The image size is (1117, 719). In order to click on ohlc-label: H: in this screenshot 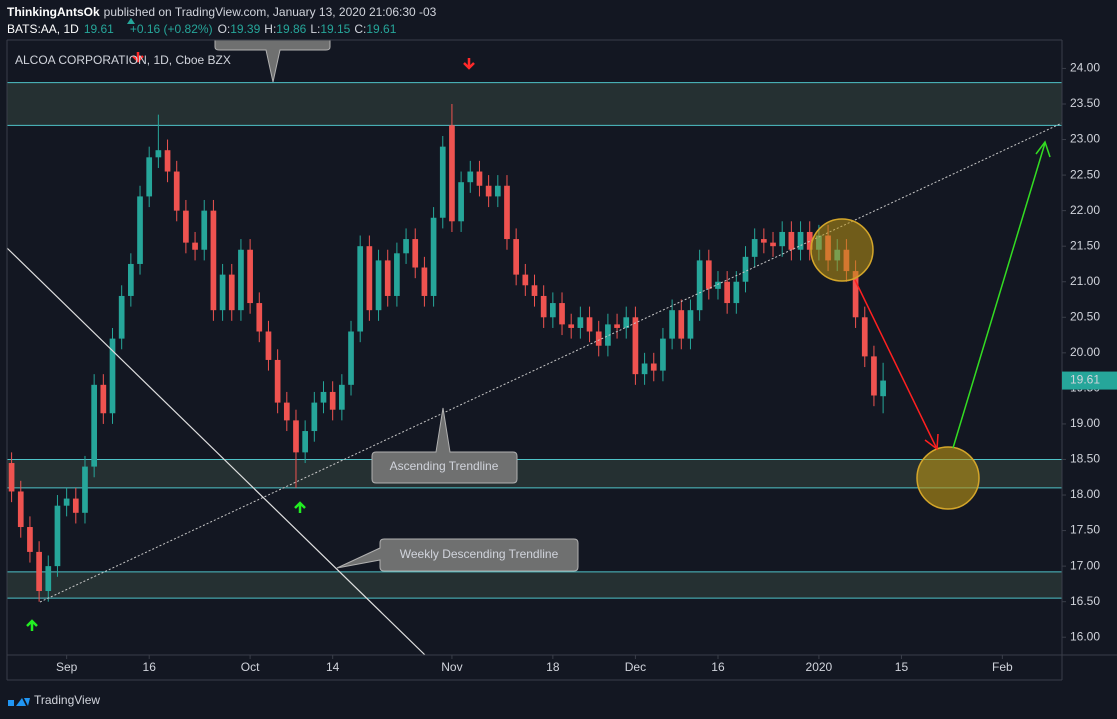, I will do `click(270, 29)`.